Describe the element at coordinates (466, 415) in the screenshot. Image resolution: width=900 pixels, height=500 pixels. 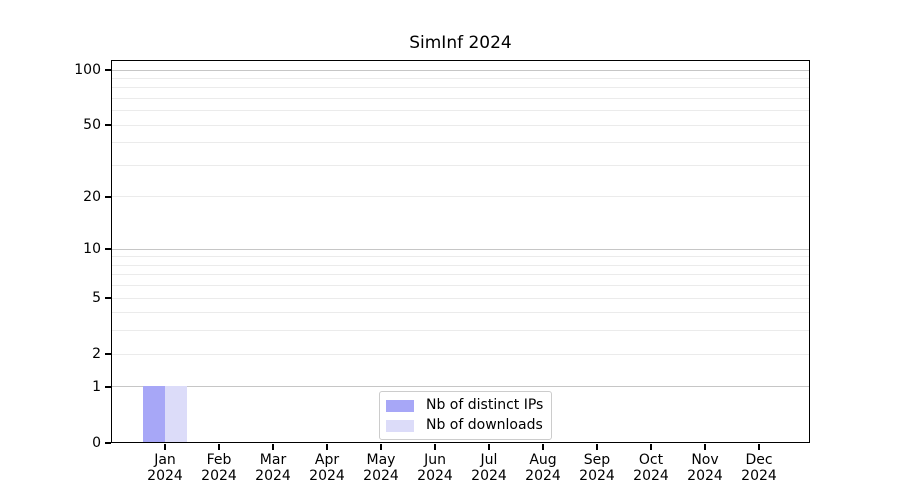
I see `legend: Nb of distinct IPs Nb of downloads` at that location.